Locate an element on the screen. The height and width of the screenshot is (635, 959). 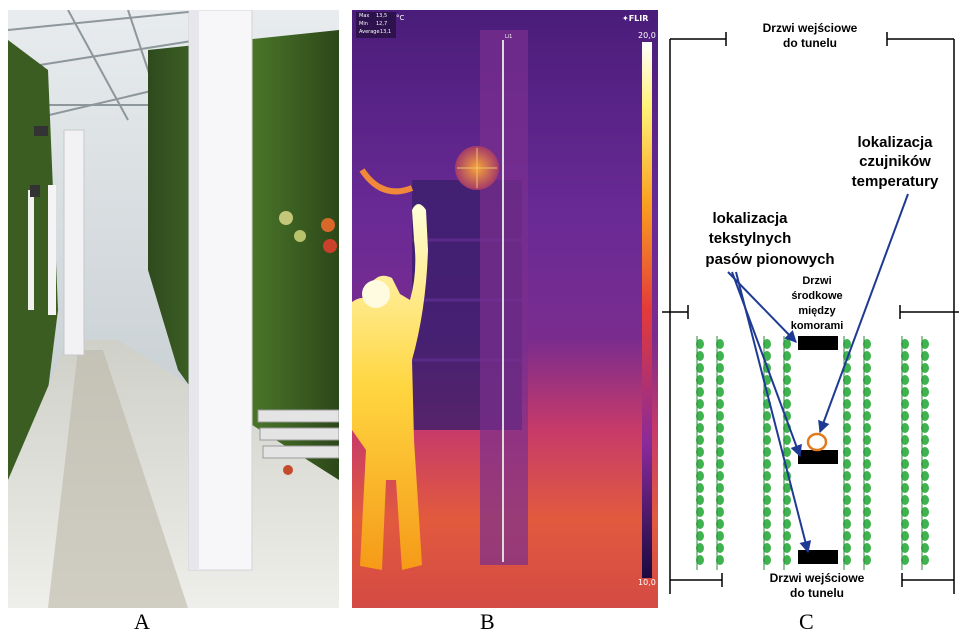
bottom-door-line-1: Drzwi wejściowe is located at coordinates (817, 578).